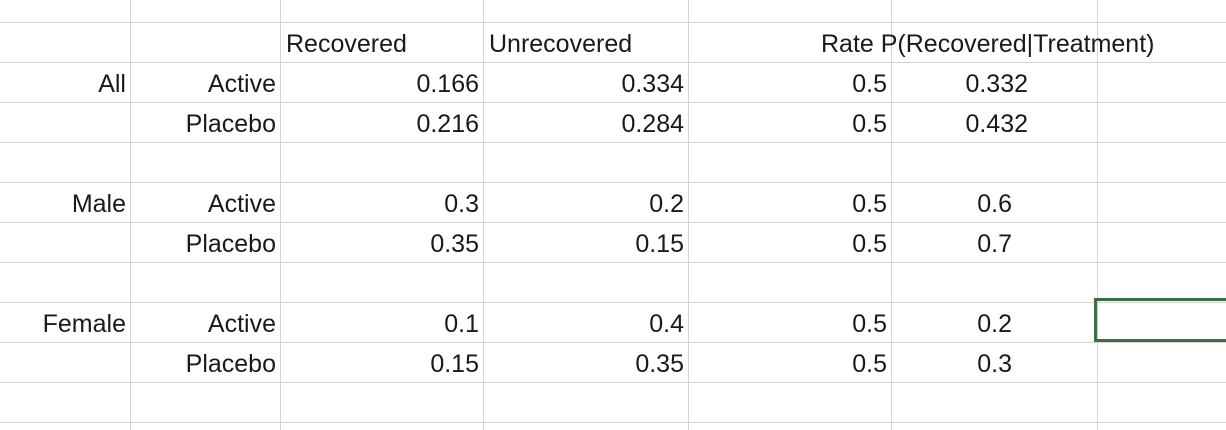  Describe the element at coordinates (586, 42) in the screenshot. I see `header-unrecovered: Unrecovered` at that location.